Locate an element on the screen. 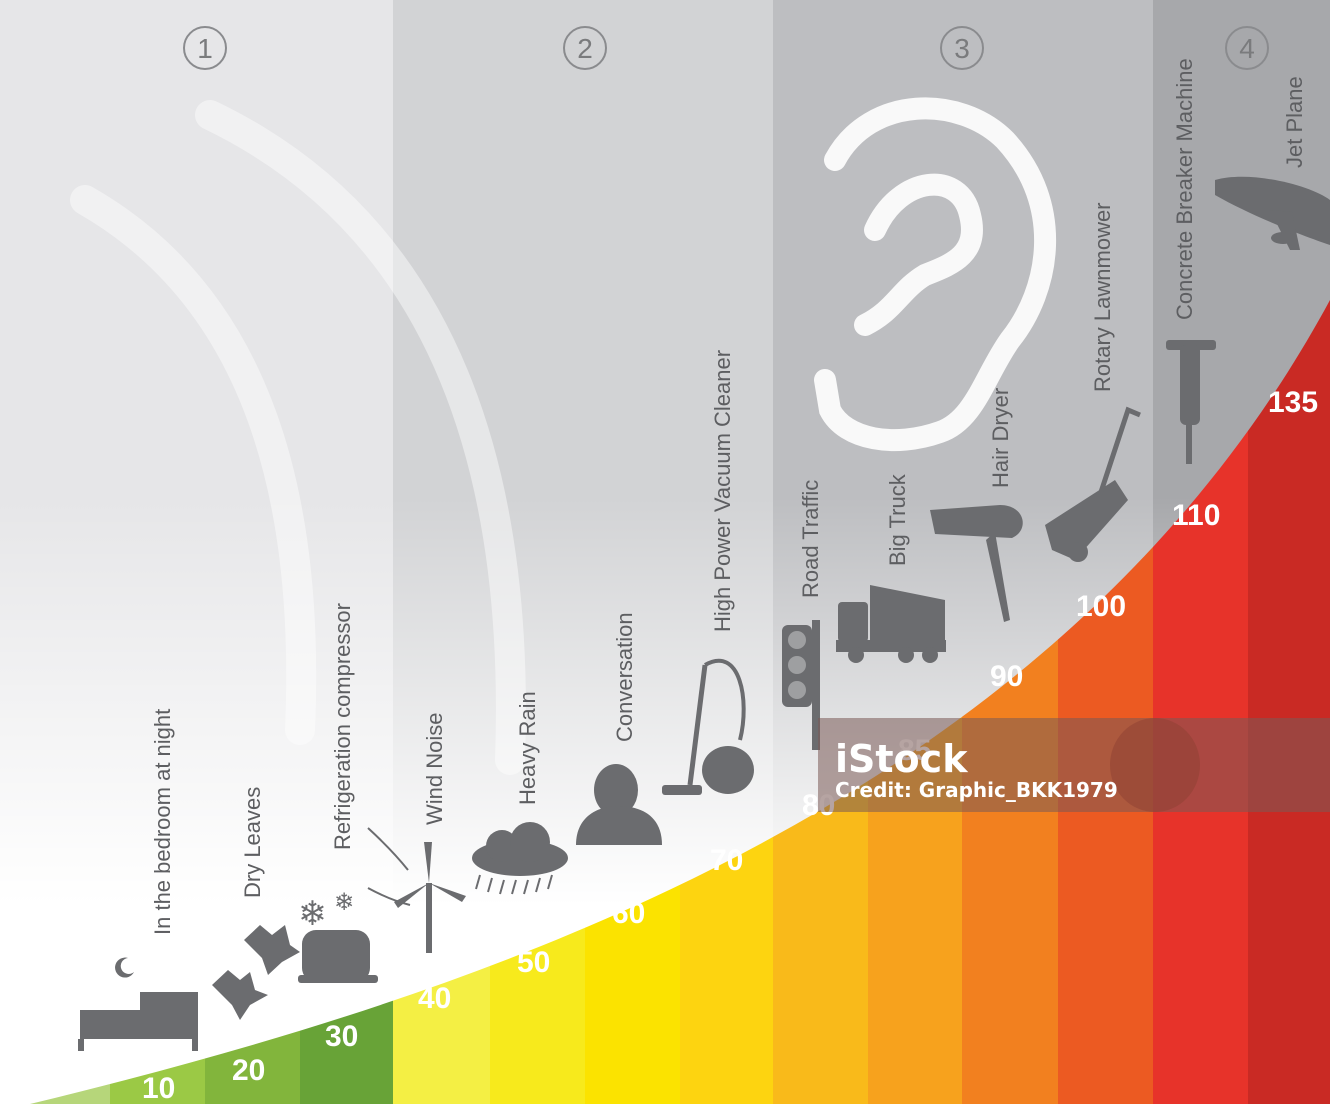 This screenshot has height=1104, width=1330. zone-number: 4 is located at coordinates (1247, 48).